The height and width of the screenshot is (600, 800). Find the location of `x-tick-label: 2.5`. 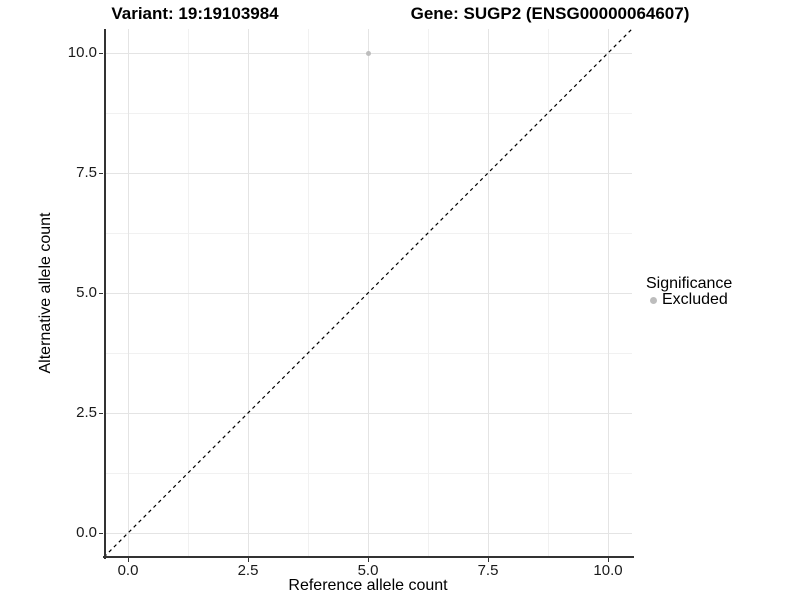

x-tick-label: 2.5 is located at coordinates (248, 570).